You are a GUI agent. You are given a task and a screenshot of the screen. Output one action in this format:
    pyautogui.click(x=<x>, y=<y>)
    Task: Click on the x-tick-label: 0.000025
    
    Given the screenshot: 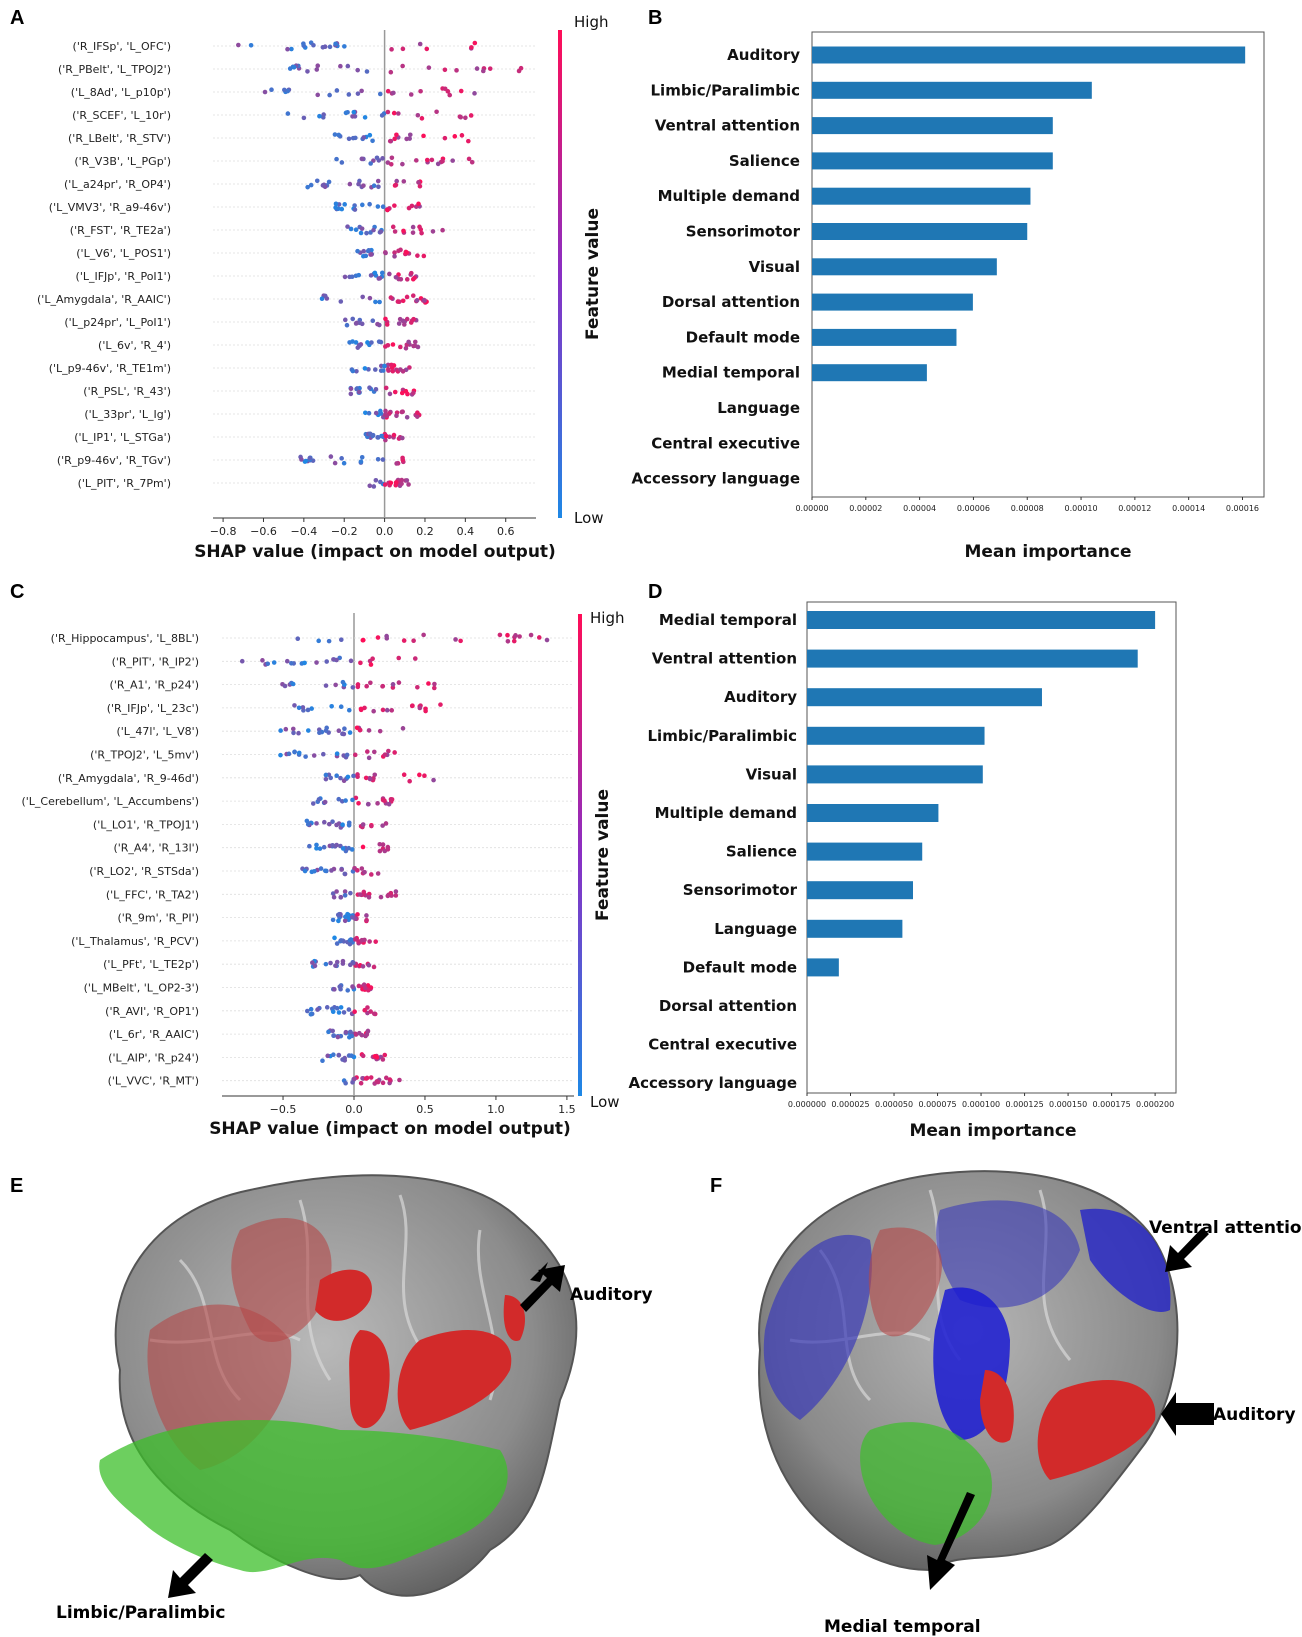 What is the action you would take?
    pyautogui.click(x=850, y=1104)
    